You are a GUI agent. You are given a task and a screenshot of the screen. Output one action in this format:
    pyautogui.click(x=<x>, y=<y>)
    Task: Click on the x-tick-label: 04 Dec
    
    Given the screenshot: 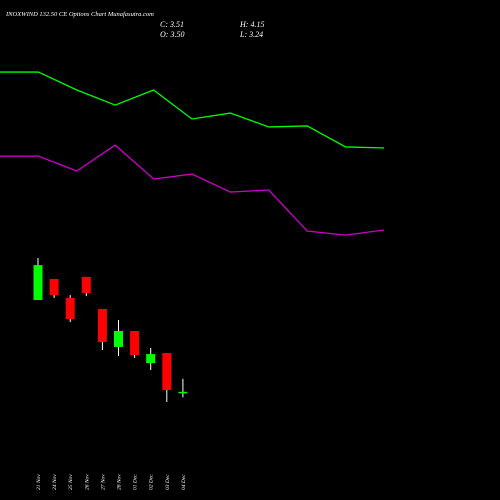 What is the action you would take?
    pyautogui.click(x=183, y=482)
    